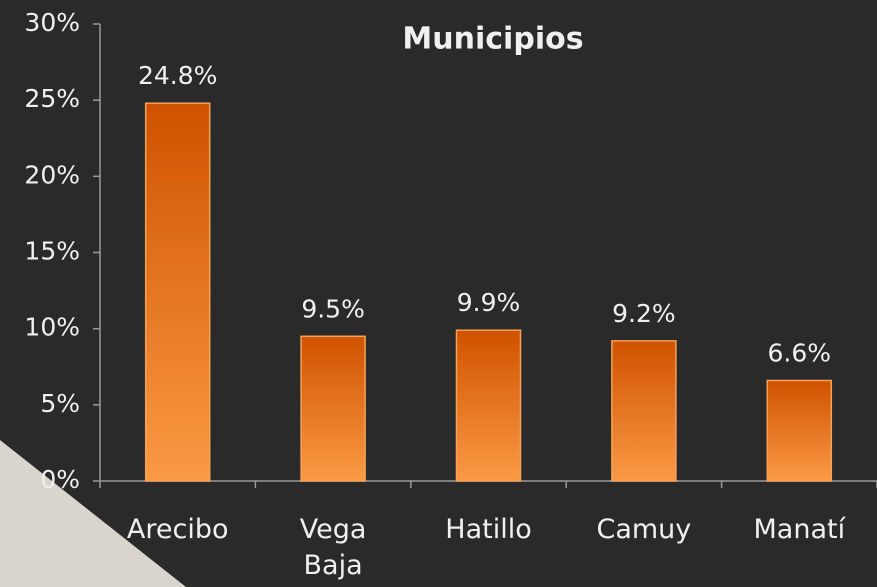 Image resolution: width=877 pixels, height=587 pixels. What do you see at coordinates (60, 479) in the screenshot?
I see `y-tick-label: 0%` at bounding box center [60, 479].